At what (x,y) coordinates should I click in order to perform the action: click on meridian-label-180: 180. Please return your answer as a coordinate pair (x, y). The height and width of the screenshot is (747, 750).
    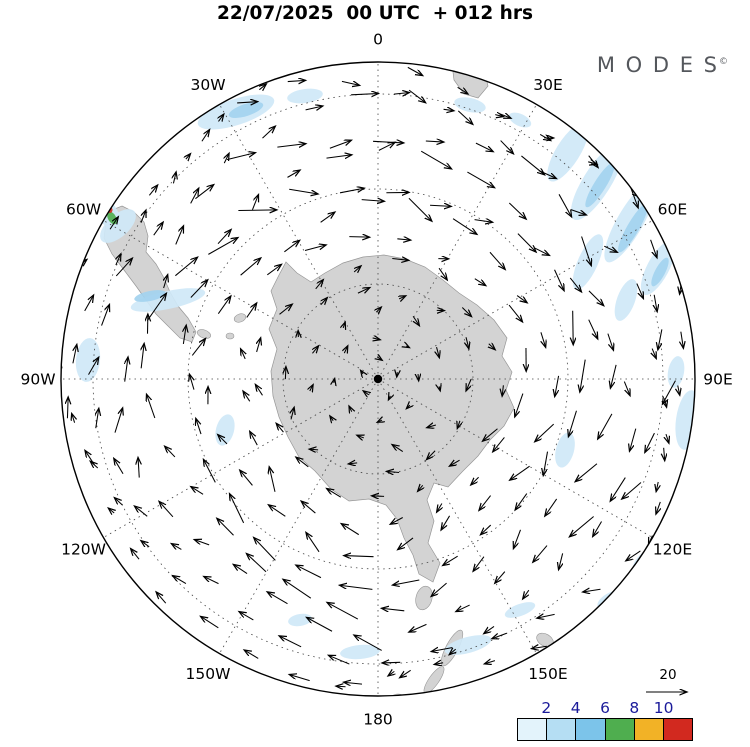
    Looking at the image, I should click on (378, 720).